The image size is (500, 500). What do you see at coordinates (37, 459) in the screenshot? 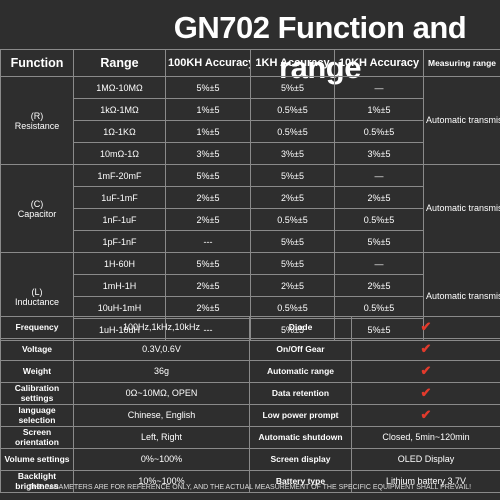
I see `feature-label: Volume settings` at bounding box center [37, 459].